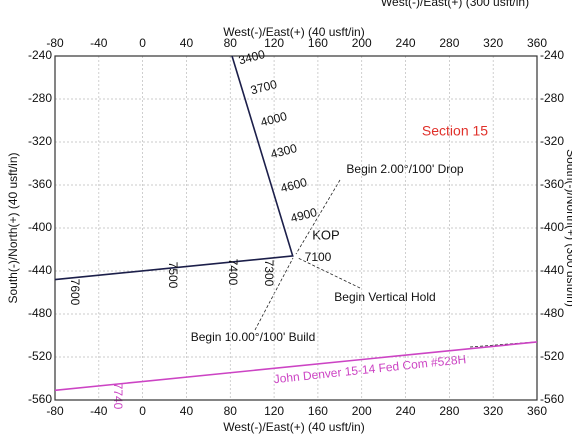  I want to click on build-label: Begin 10.00°/100' Build, so click(253, 337).